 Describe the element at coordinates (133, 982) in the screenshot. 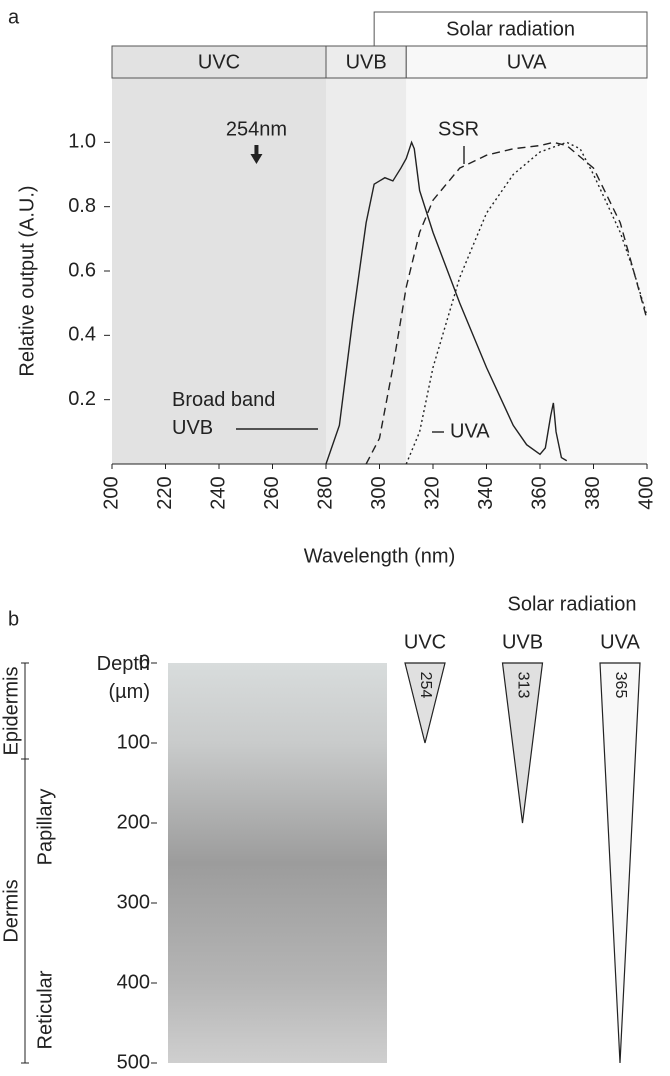

I see `y-tick-label: 400` at that location.